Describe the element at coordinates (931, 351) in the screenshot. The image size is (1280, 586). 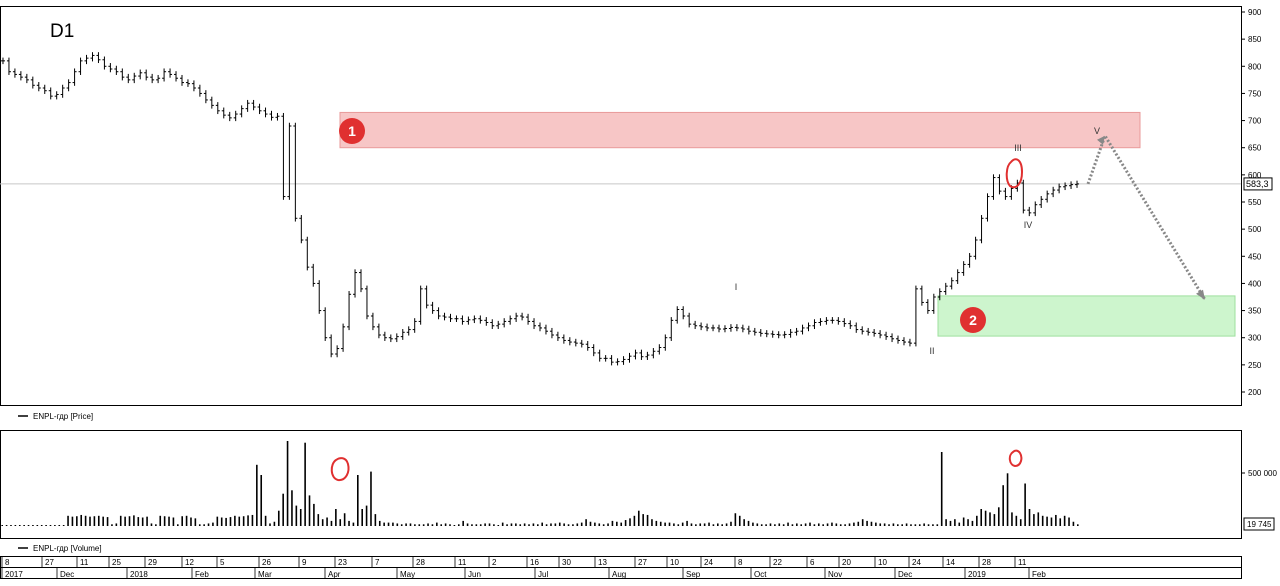
I see `wave-label-ii: II` at that location.